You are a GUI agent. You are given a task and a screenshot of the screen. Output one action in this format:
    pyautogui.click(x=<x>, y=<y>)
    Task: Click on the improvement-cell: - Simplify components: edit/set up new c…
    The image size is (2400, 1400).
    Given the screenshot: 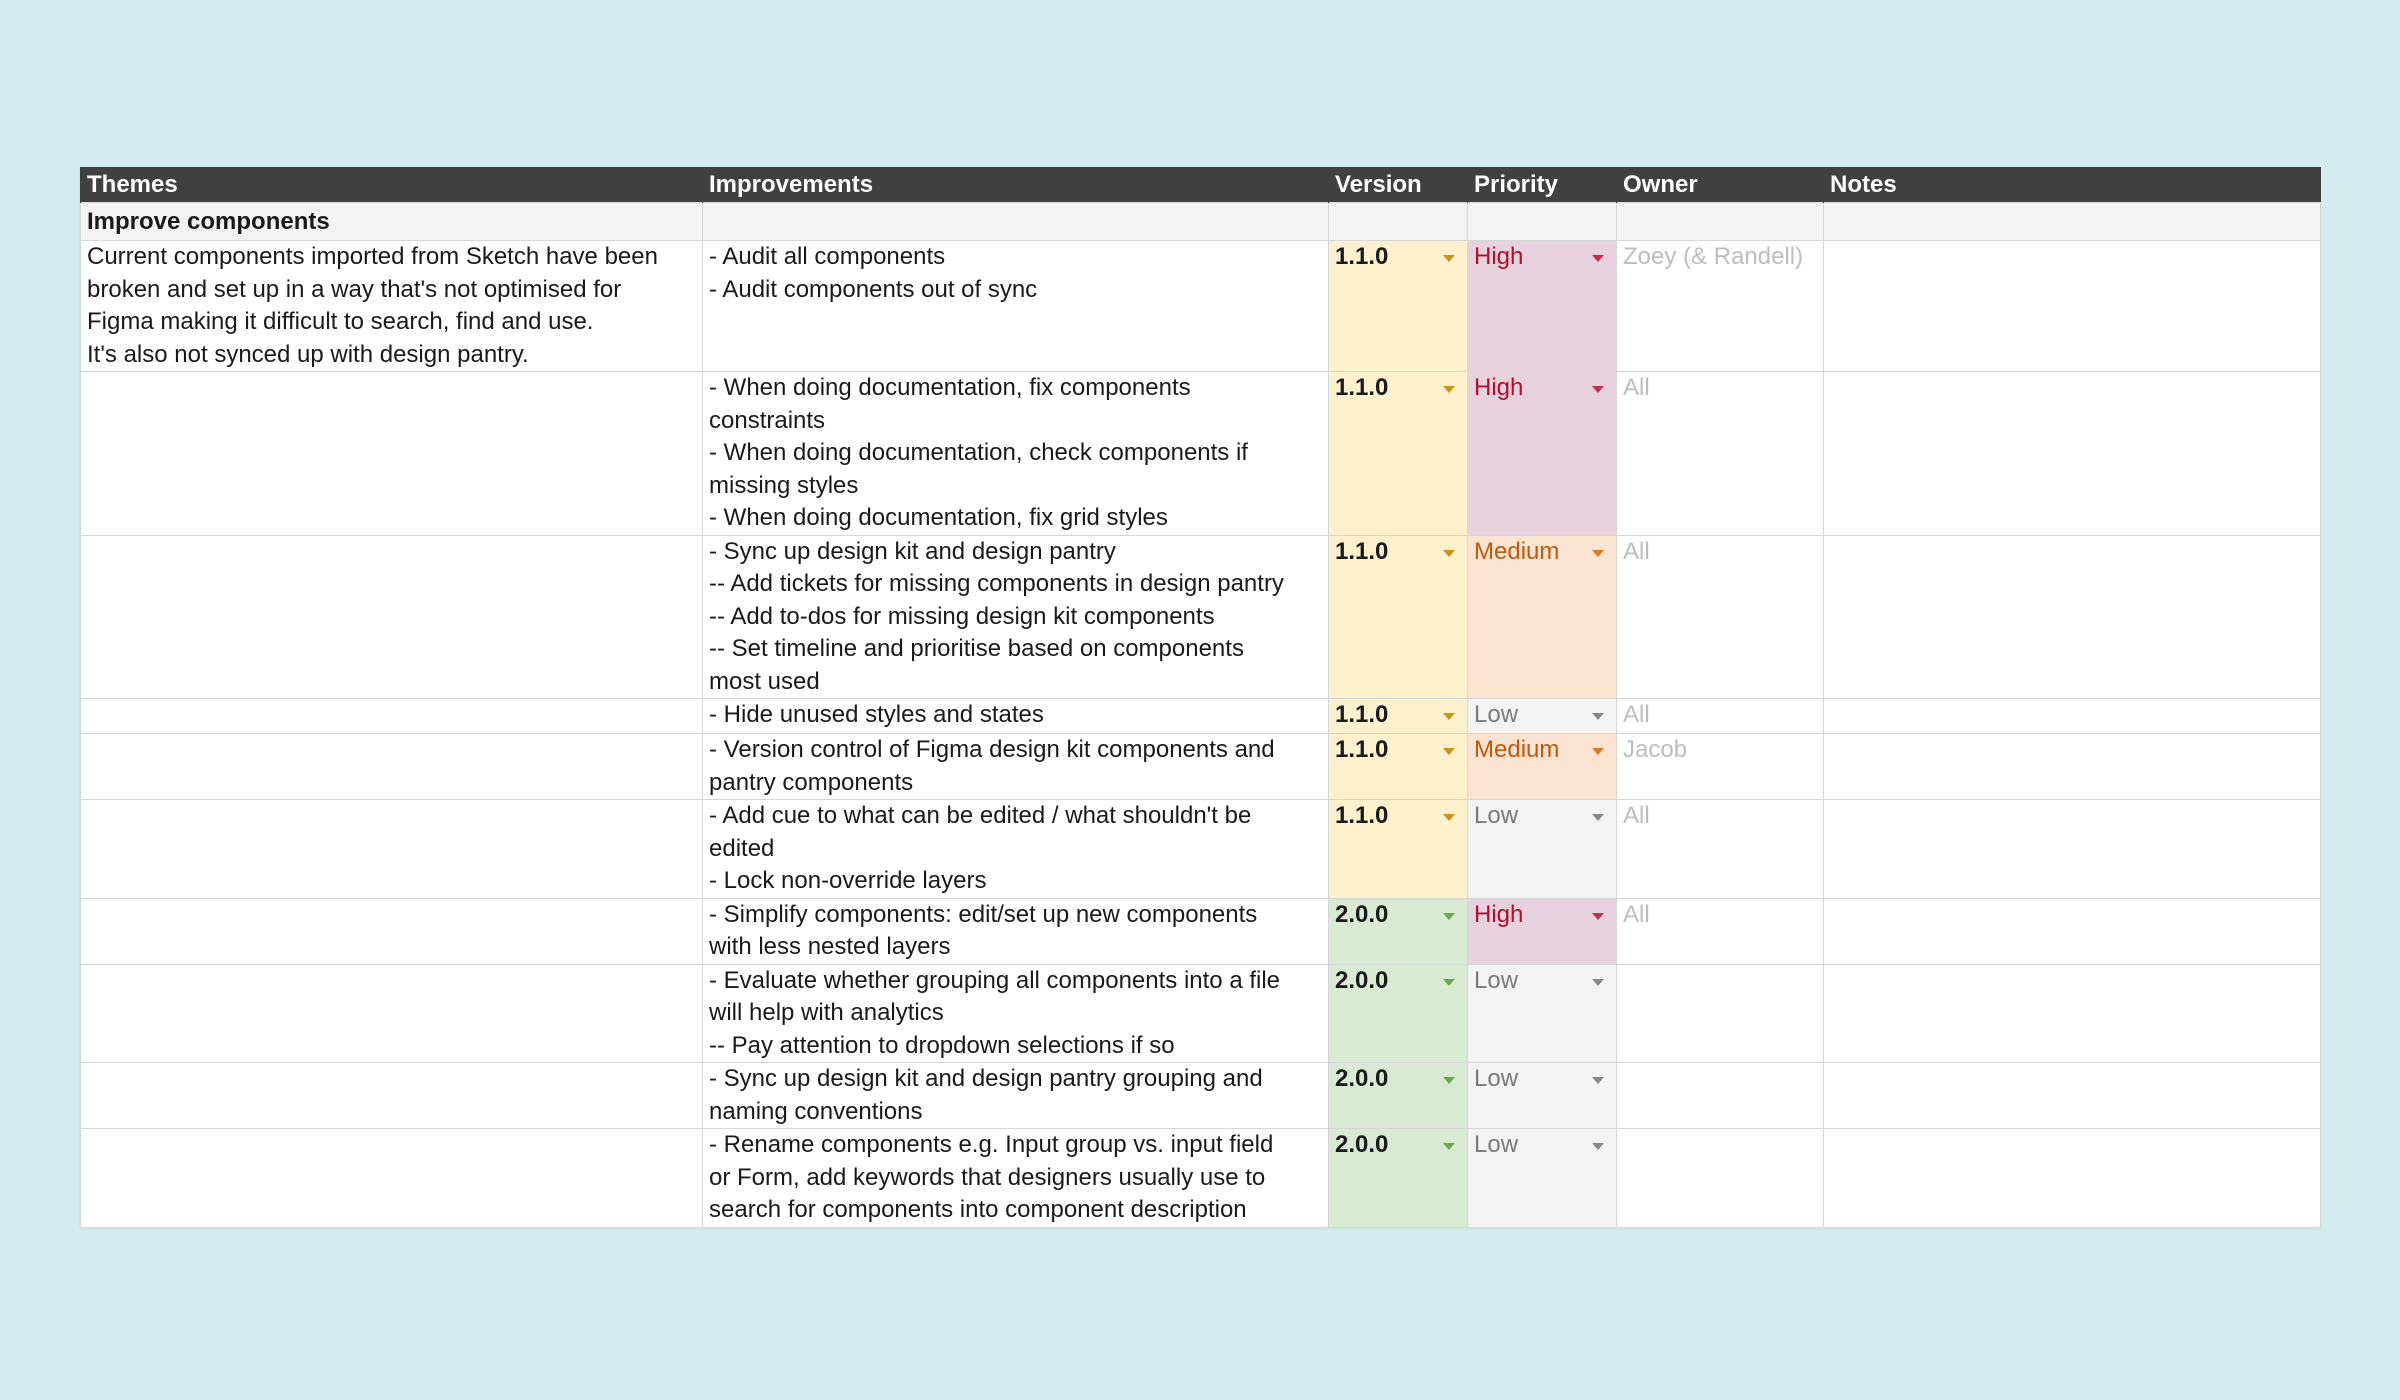 What is the action you would take?
    pyautogui.click(x=1015, y=931)
    